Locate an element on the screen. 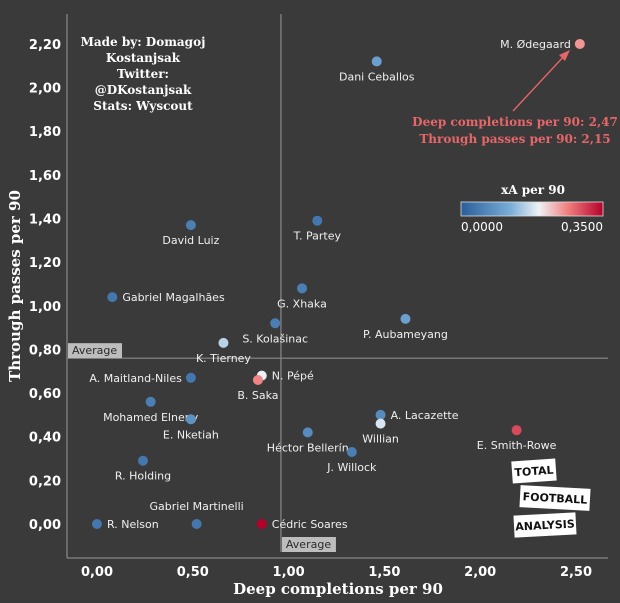 This screenshot has width=620, height=603. point-label-20: Gabriel Martinelli is located at coordinates (197, 506).